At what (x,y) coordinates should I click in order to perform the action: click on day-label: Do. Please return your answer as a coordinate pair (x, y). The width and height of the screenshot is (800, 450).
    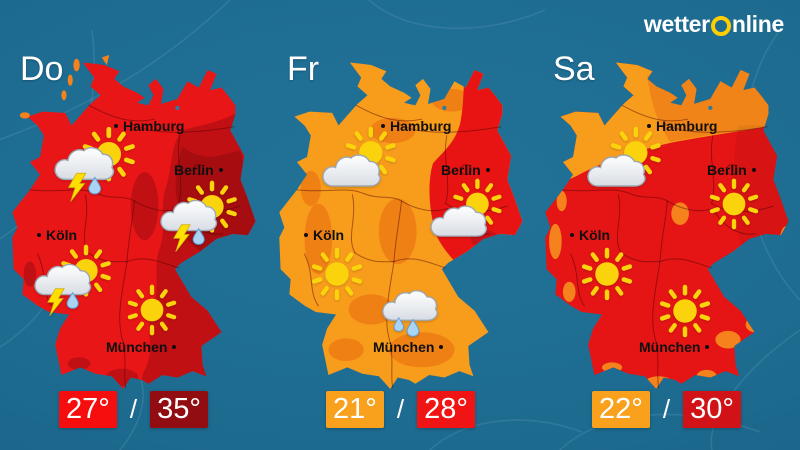
    Looking at the image, I should click on (42, 69).